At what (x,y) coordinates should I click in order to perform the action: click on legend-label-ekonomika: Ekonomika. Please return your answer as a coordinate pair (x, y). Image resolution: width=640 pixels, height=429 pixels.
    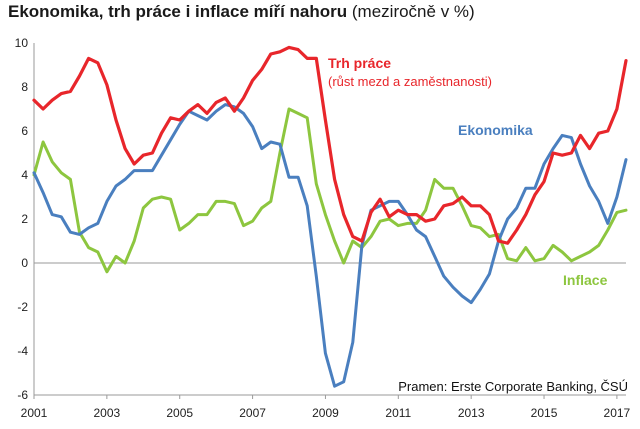
    Looking at the image, I should click on (495, 130).